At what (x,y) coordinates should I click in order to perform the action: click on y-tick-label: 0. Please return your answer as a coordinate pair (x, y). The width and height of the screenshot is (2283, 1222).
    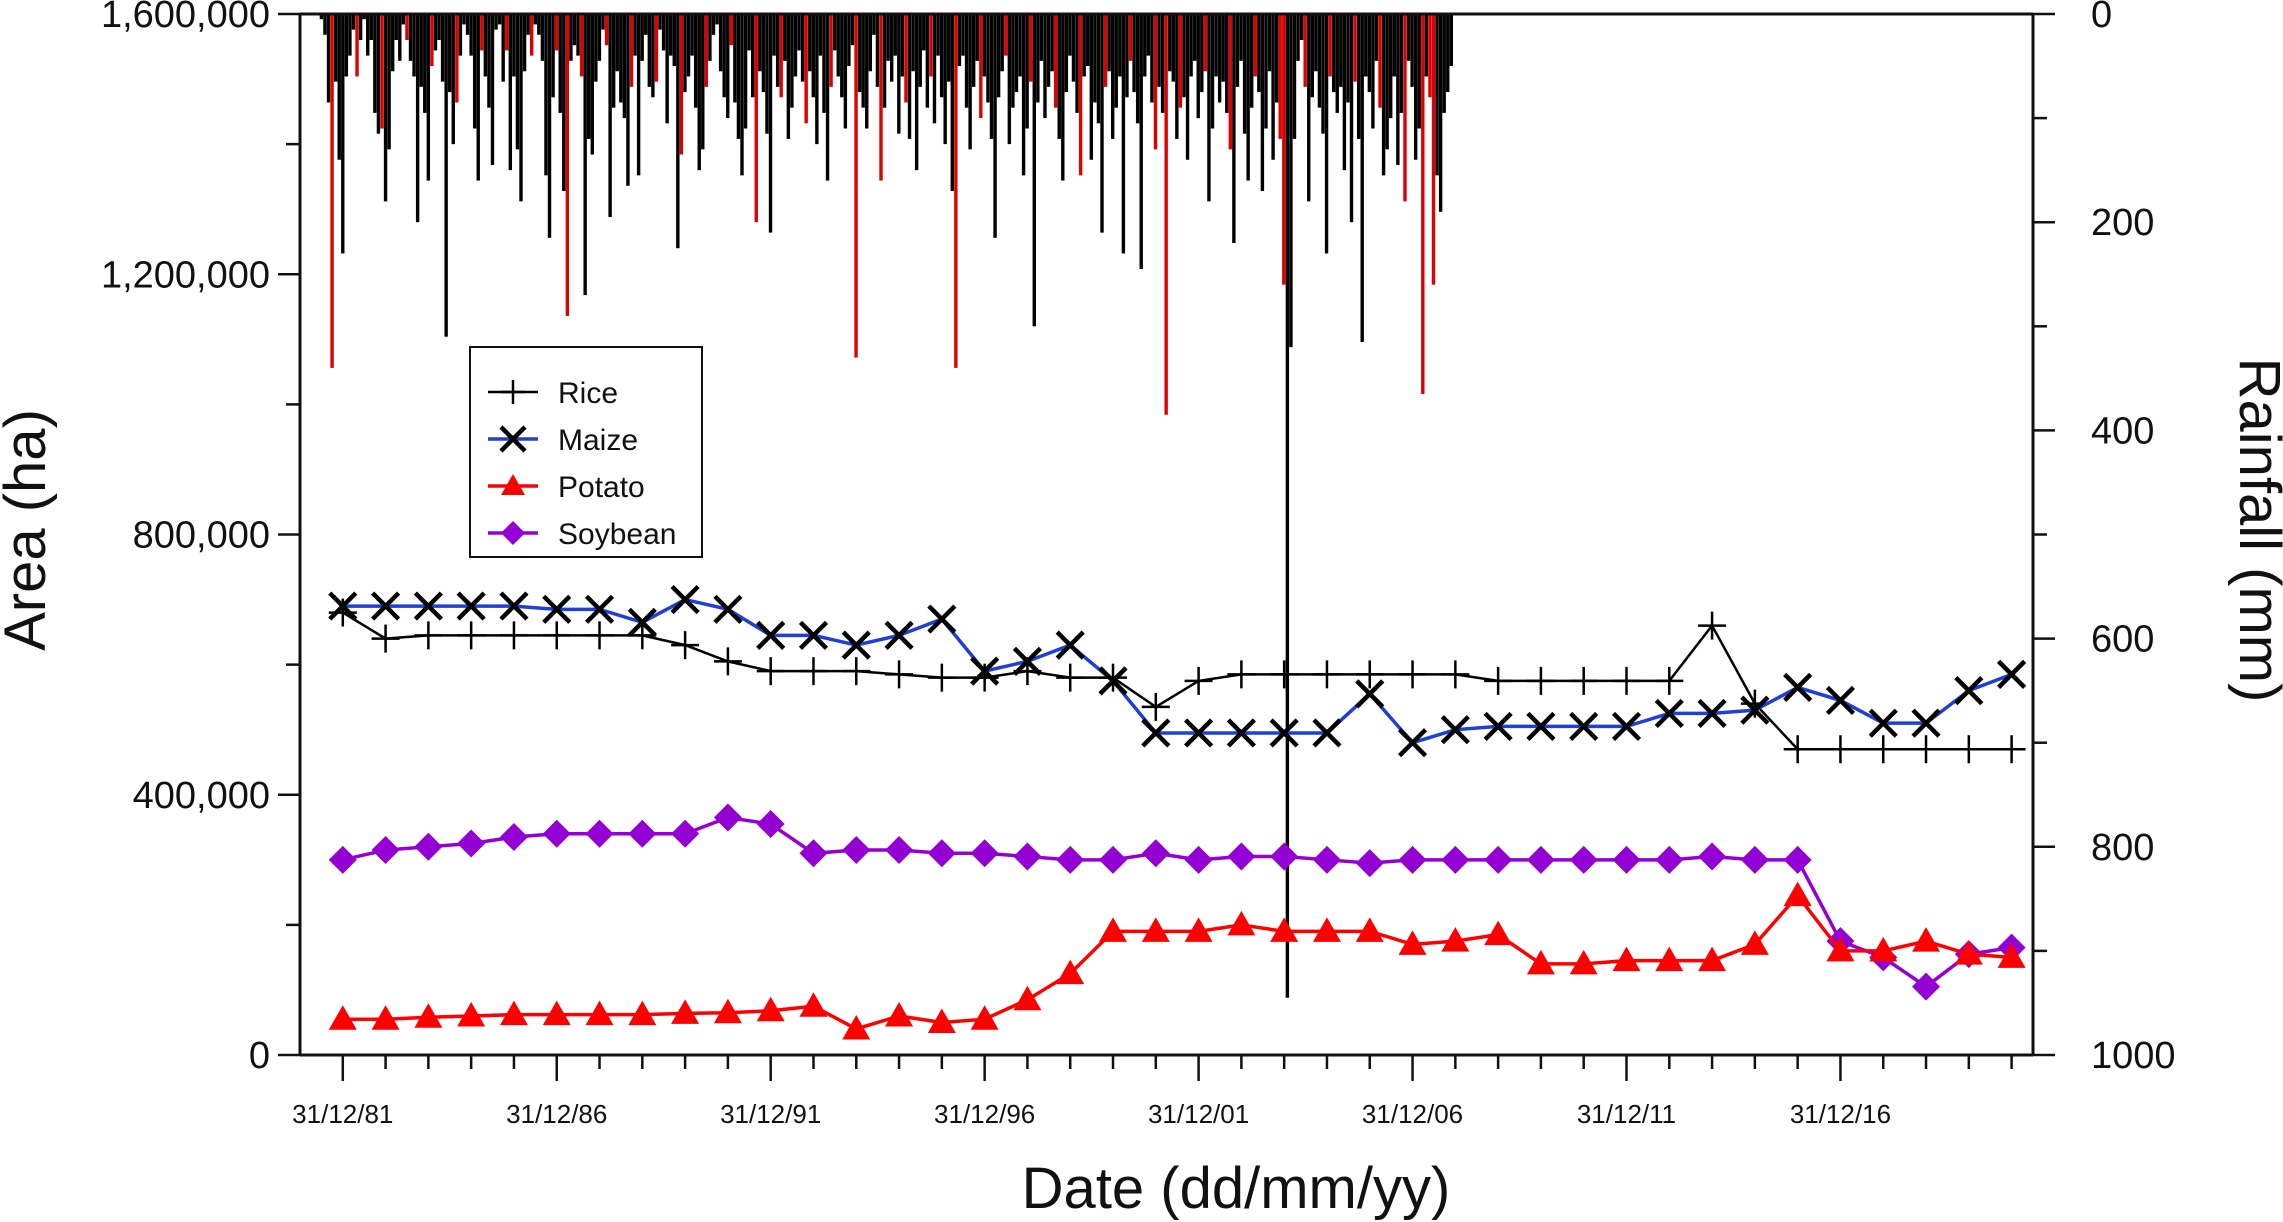
    Looking at the image, I should click on (259, 1056).